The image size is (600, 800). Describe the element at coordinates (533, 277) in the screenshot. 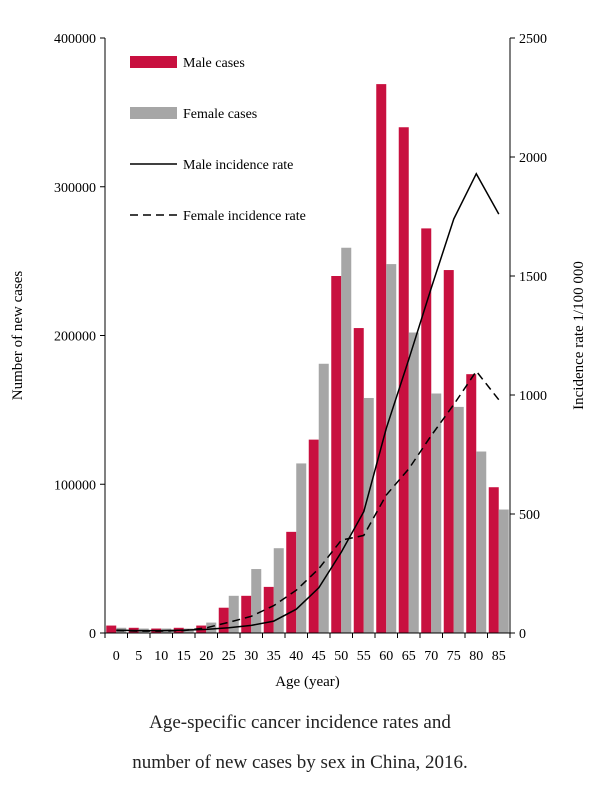

I see `right-tick-label: 1500` at that location.